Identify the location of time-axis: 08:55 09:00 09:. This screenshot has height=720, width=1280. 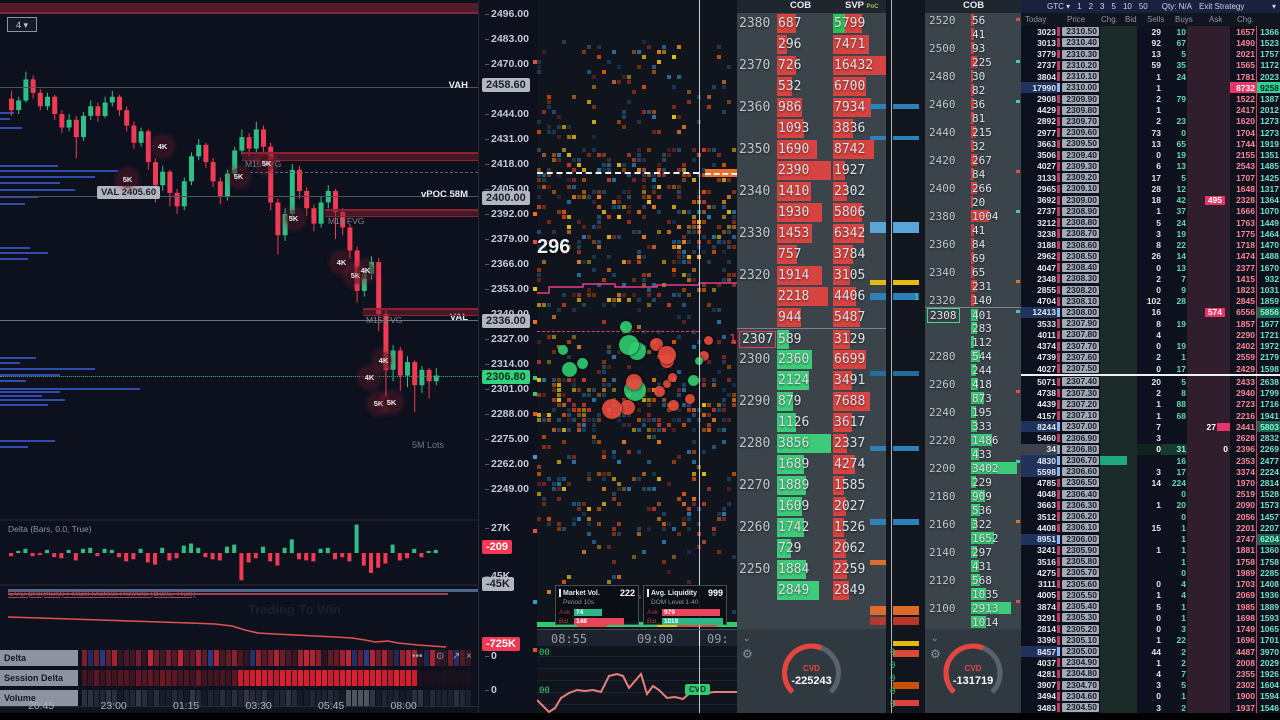
(637, 638).